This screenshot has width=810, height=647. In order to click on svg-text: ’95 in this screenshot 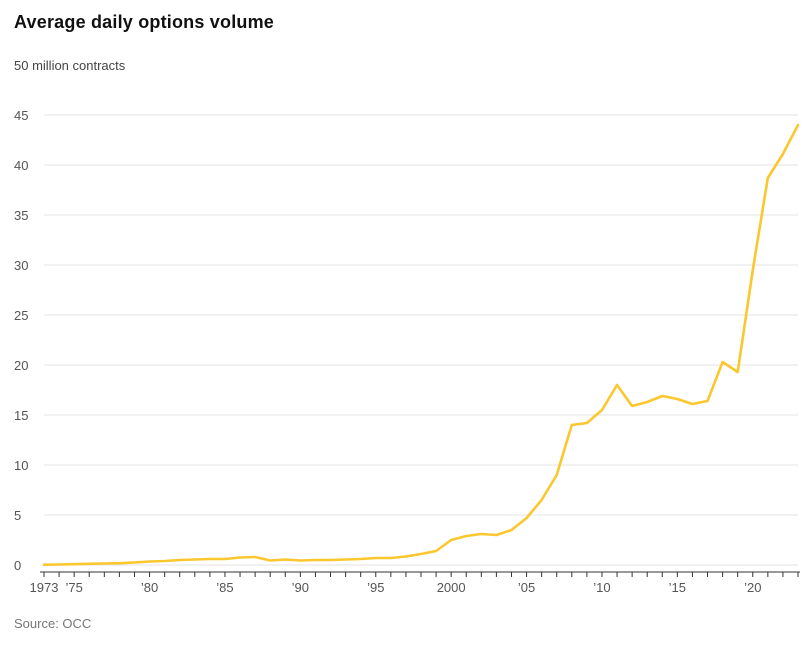, I will do `click(375, 587)`.